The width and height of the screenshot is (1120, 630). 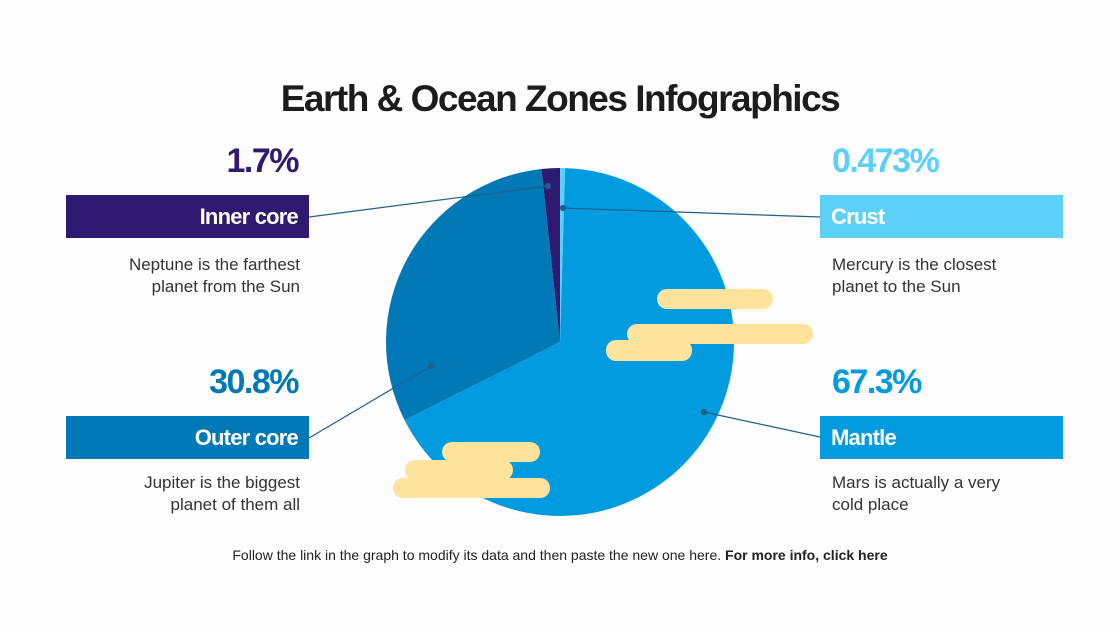 I want to click on outer-core-description: Jupiter is the biggest planet of them all, so click(x=170, y=494).